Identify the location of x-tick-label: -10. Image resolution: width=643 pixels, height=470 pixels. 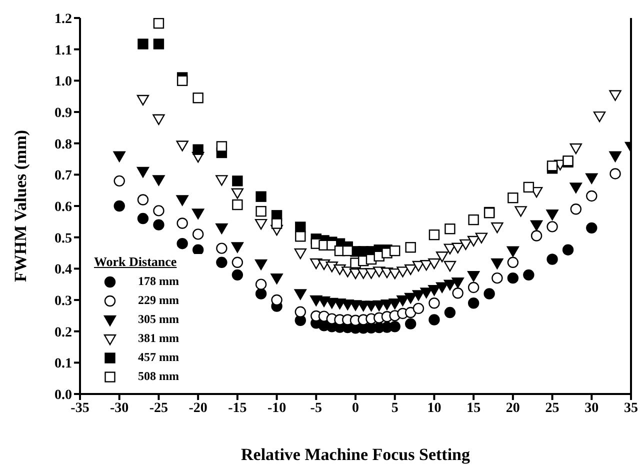
(276, 408).